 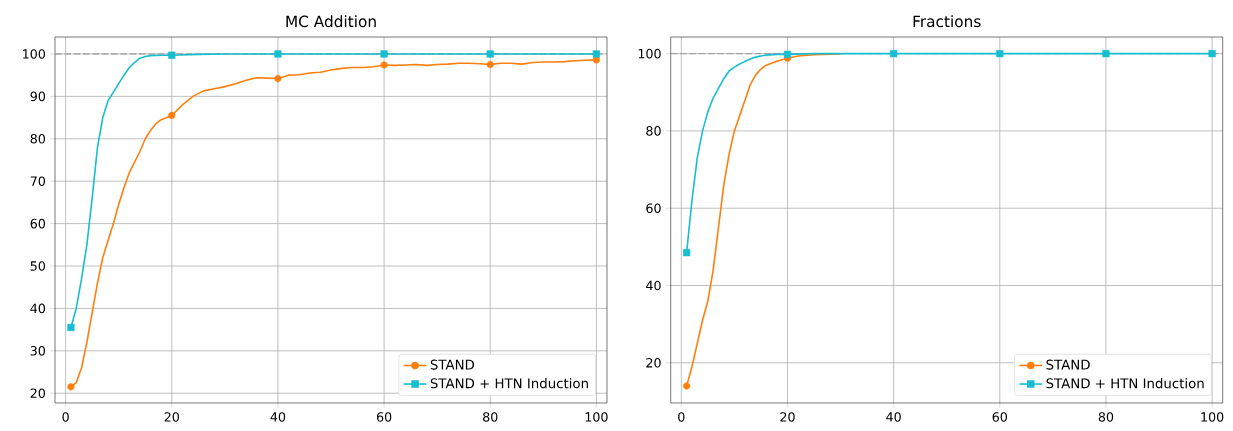 I want to click on chart-title: Fractions, so click(x=947, y=21).